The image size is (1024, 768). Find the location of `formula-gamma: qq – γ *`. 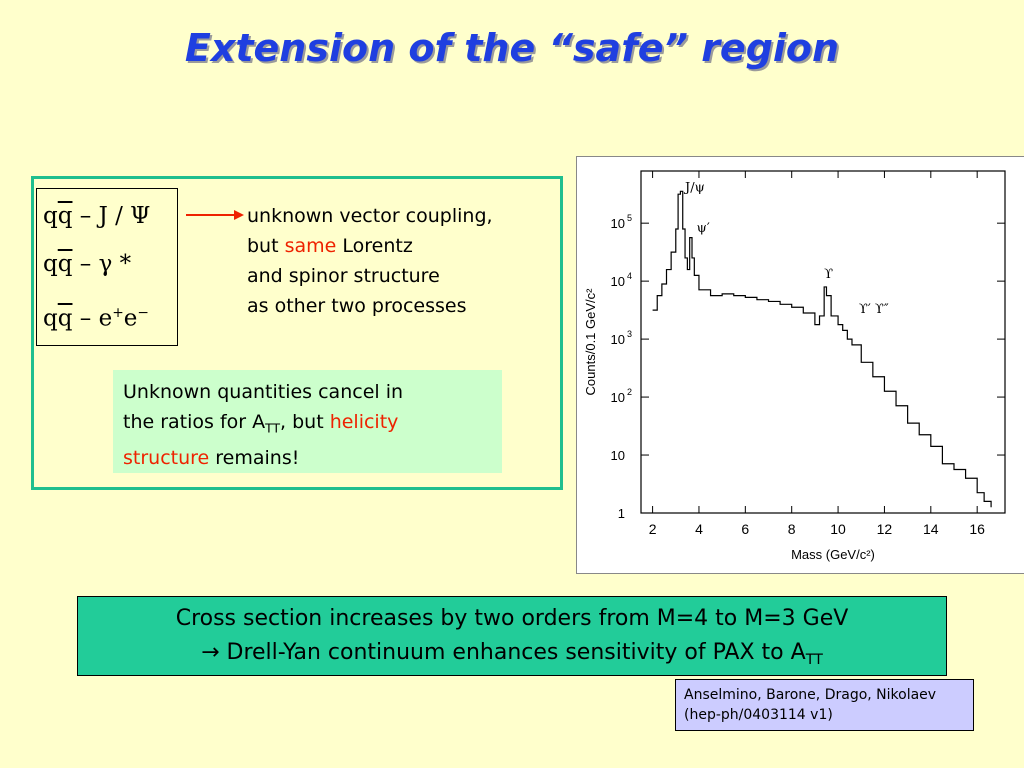

formula-gamma: qq – γ * is located at coordinates (87, 264).